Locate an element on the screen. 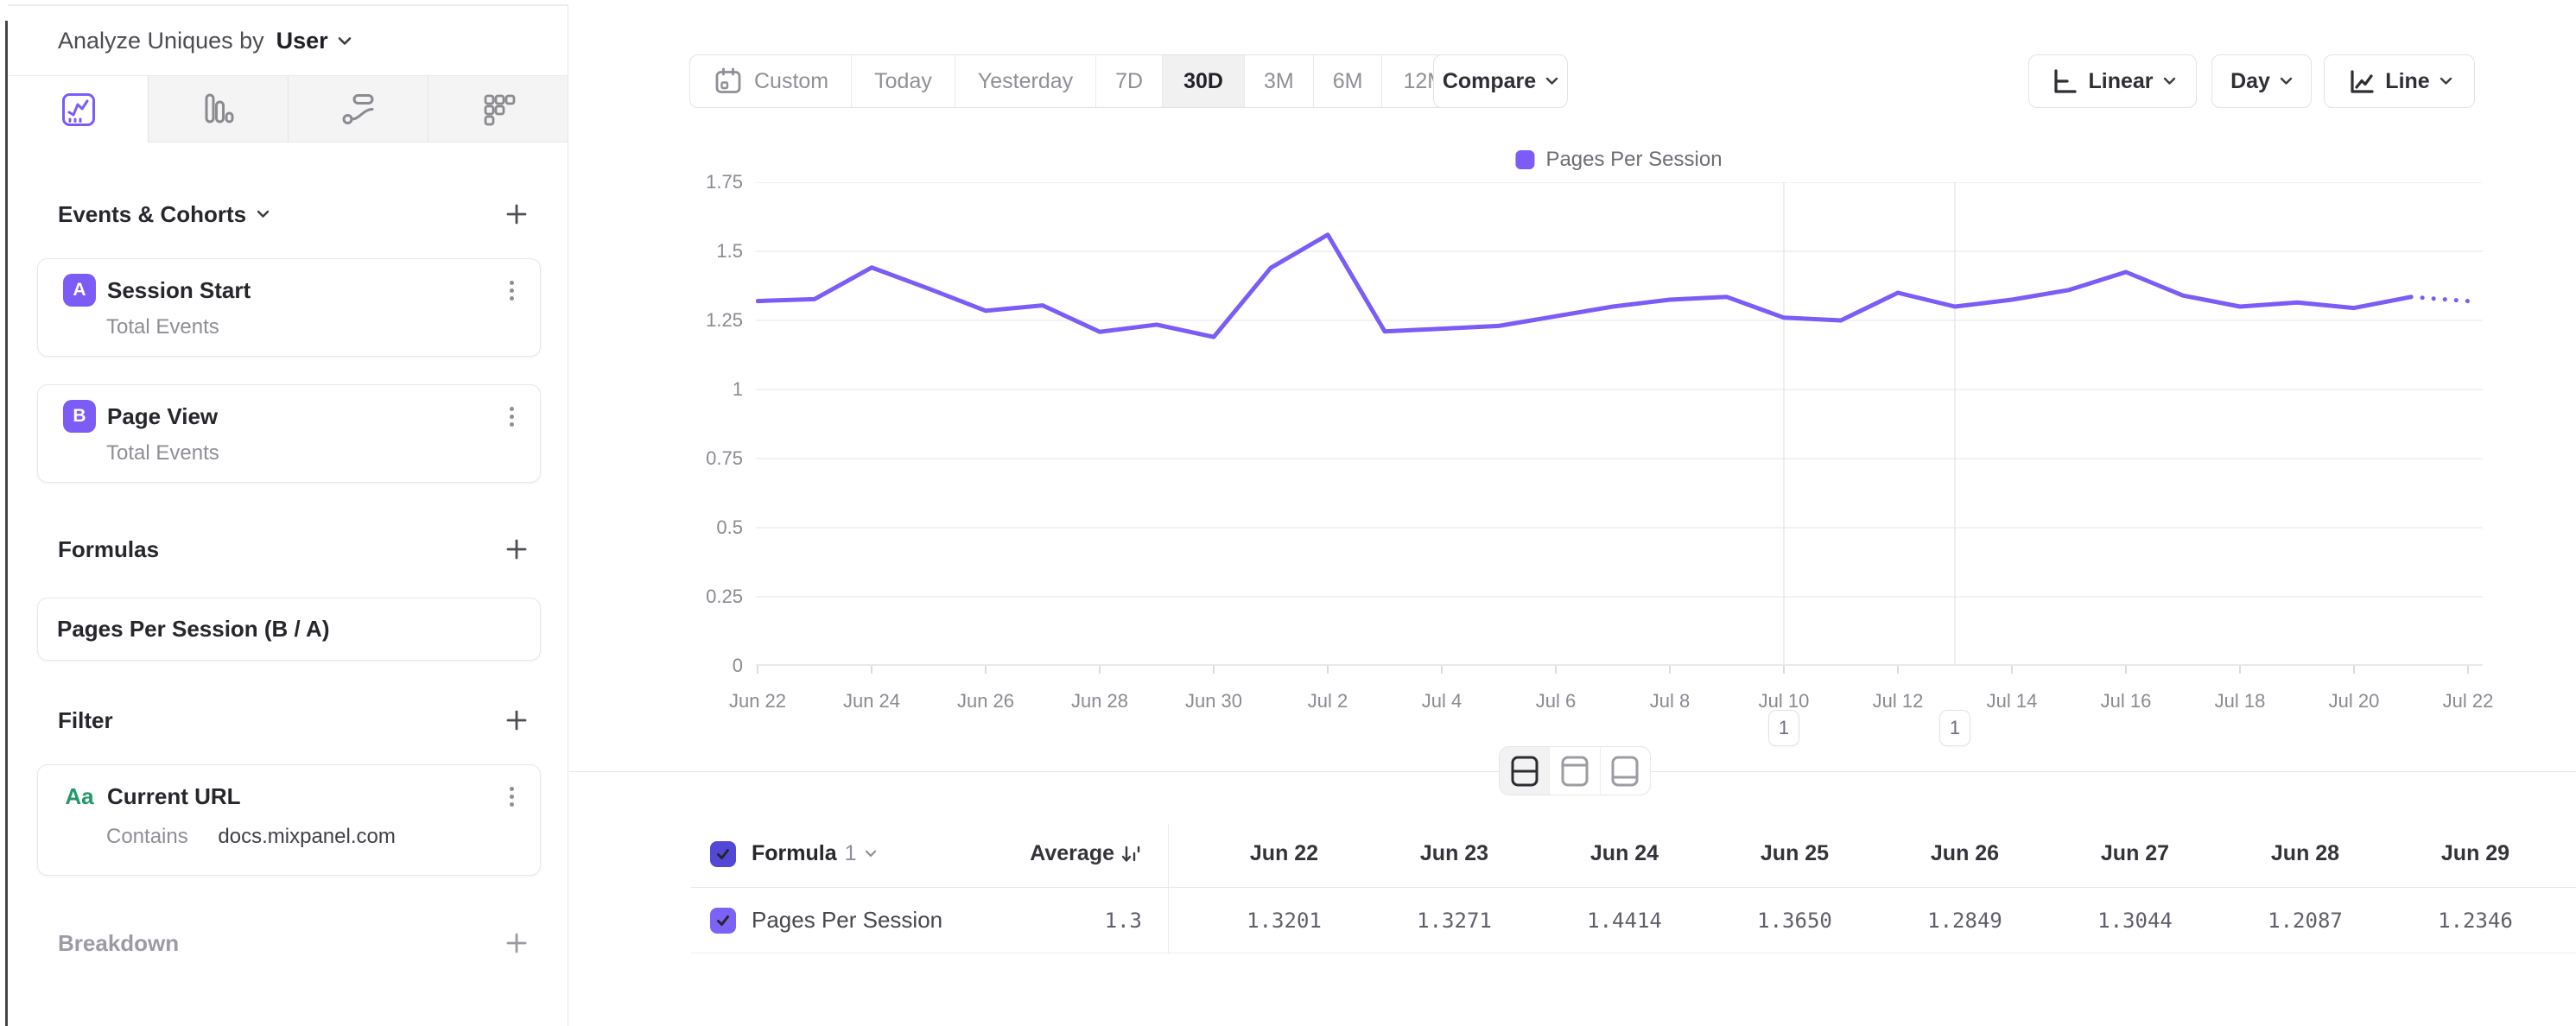 The image size is (2576, 1026). select-all-checkbox is located at coordinates (723, 853).